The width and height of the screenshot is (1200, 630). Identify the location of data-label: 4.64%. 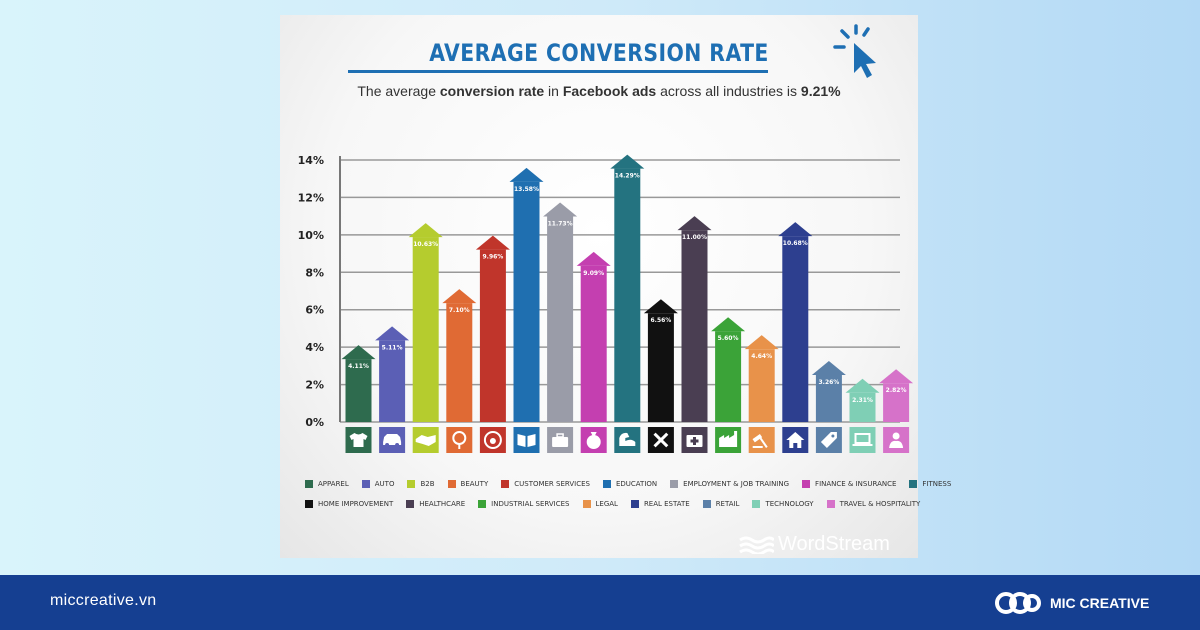
(761, 356).